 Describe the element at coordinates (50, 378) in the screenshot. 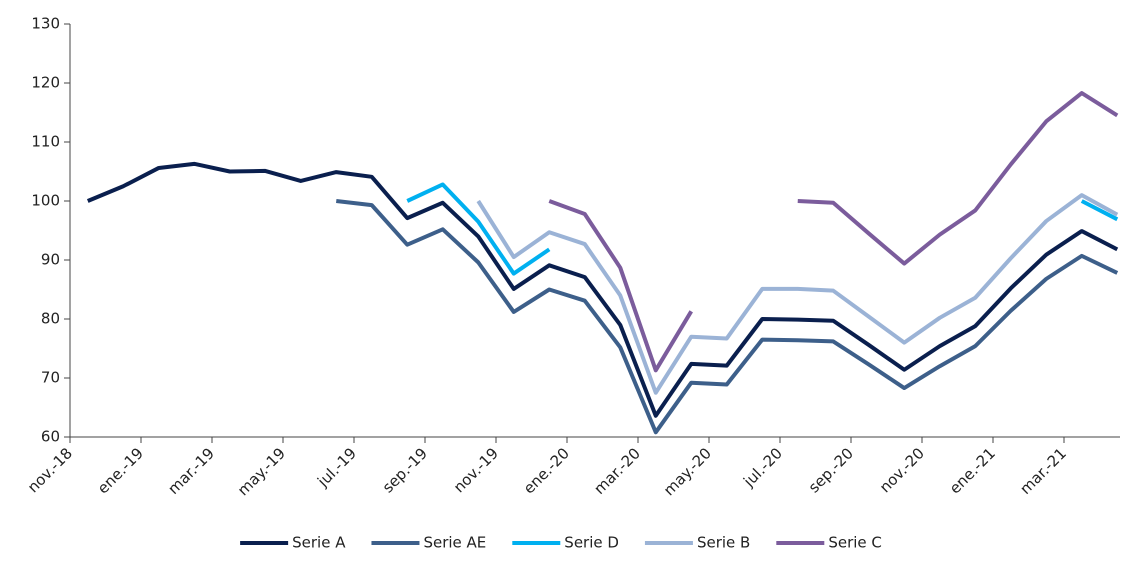

I see `y-tick-label: 70` at that location.